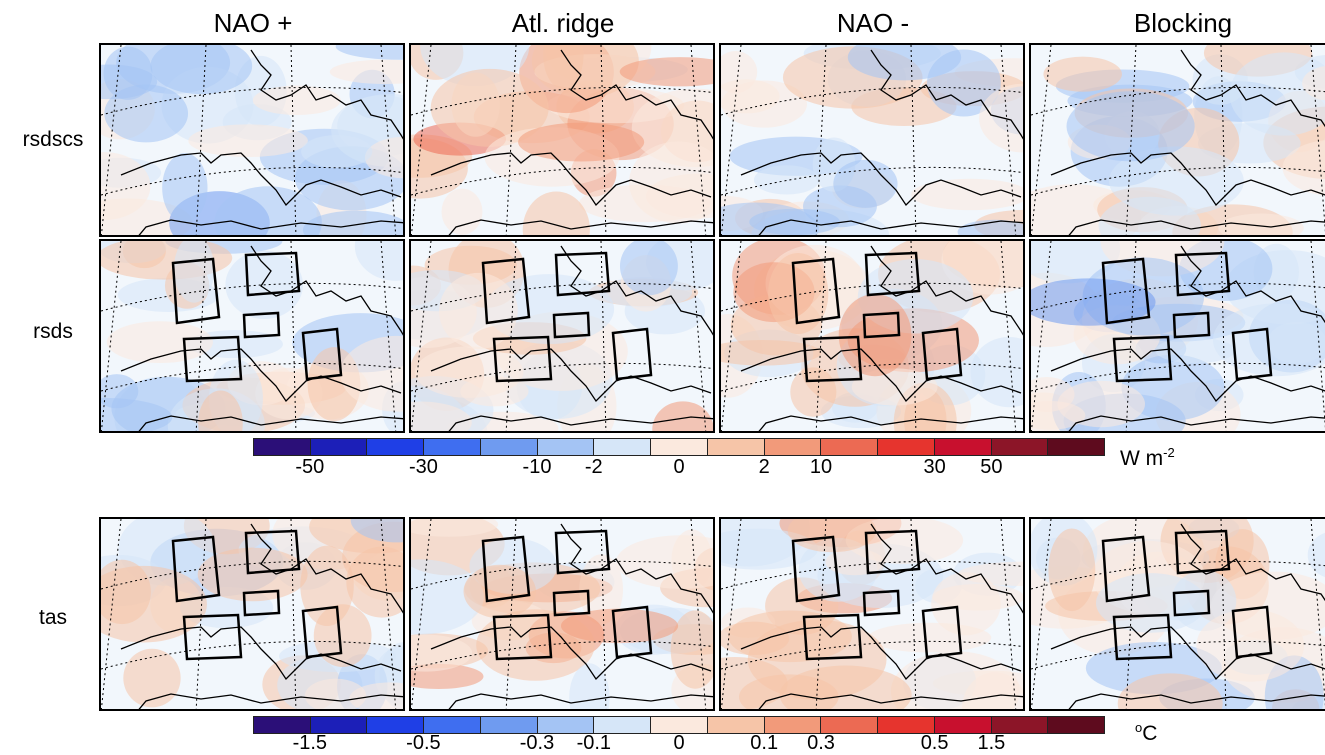 This screenshot has width=1325, height=755. What do you see at coordinates (679, 743) in the screenshot?
I see `colorbar-tas-tick-label: 0` at bounding box center [679, 743].